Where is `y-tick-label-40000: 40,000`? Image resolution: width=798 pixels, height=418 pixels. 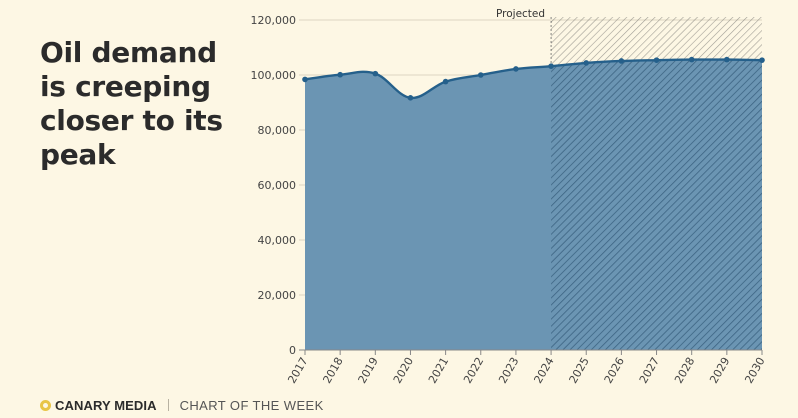
y-tick-label-40000: 40,000 is located at coordinates (277, 240).